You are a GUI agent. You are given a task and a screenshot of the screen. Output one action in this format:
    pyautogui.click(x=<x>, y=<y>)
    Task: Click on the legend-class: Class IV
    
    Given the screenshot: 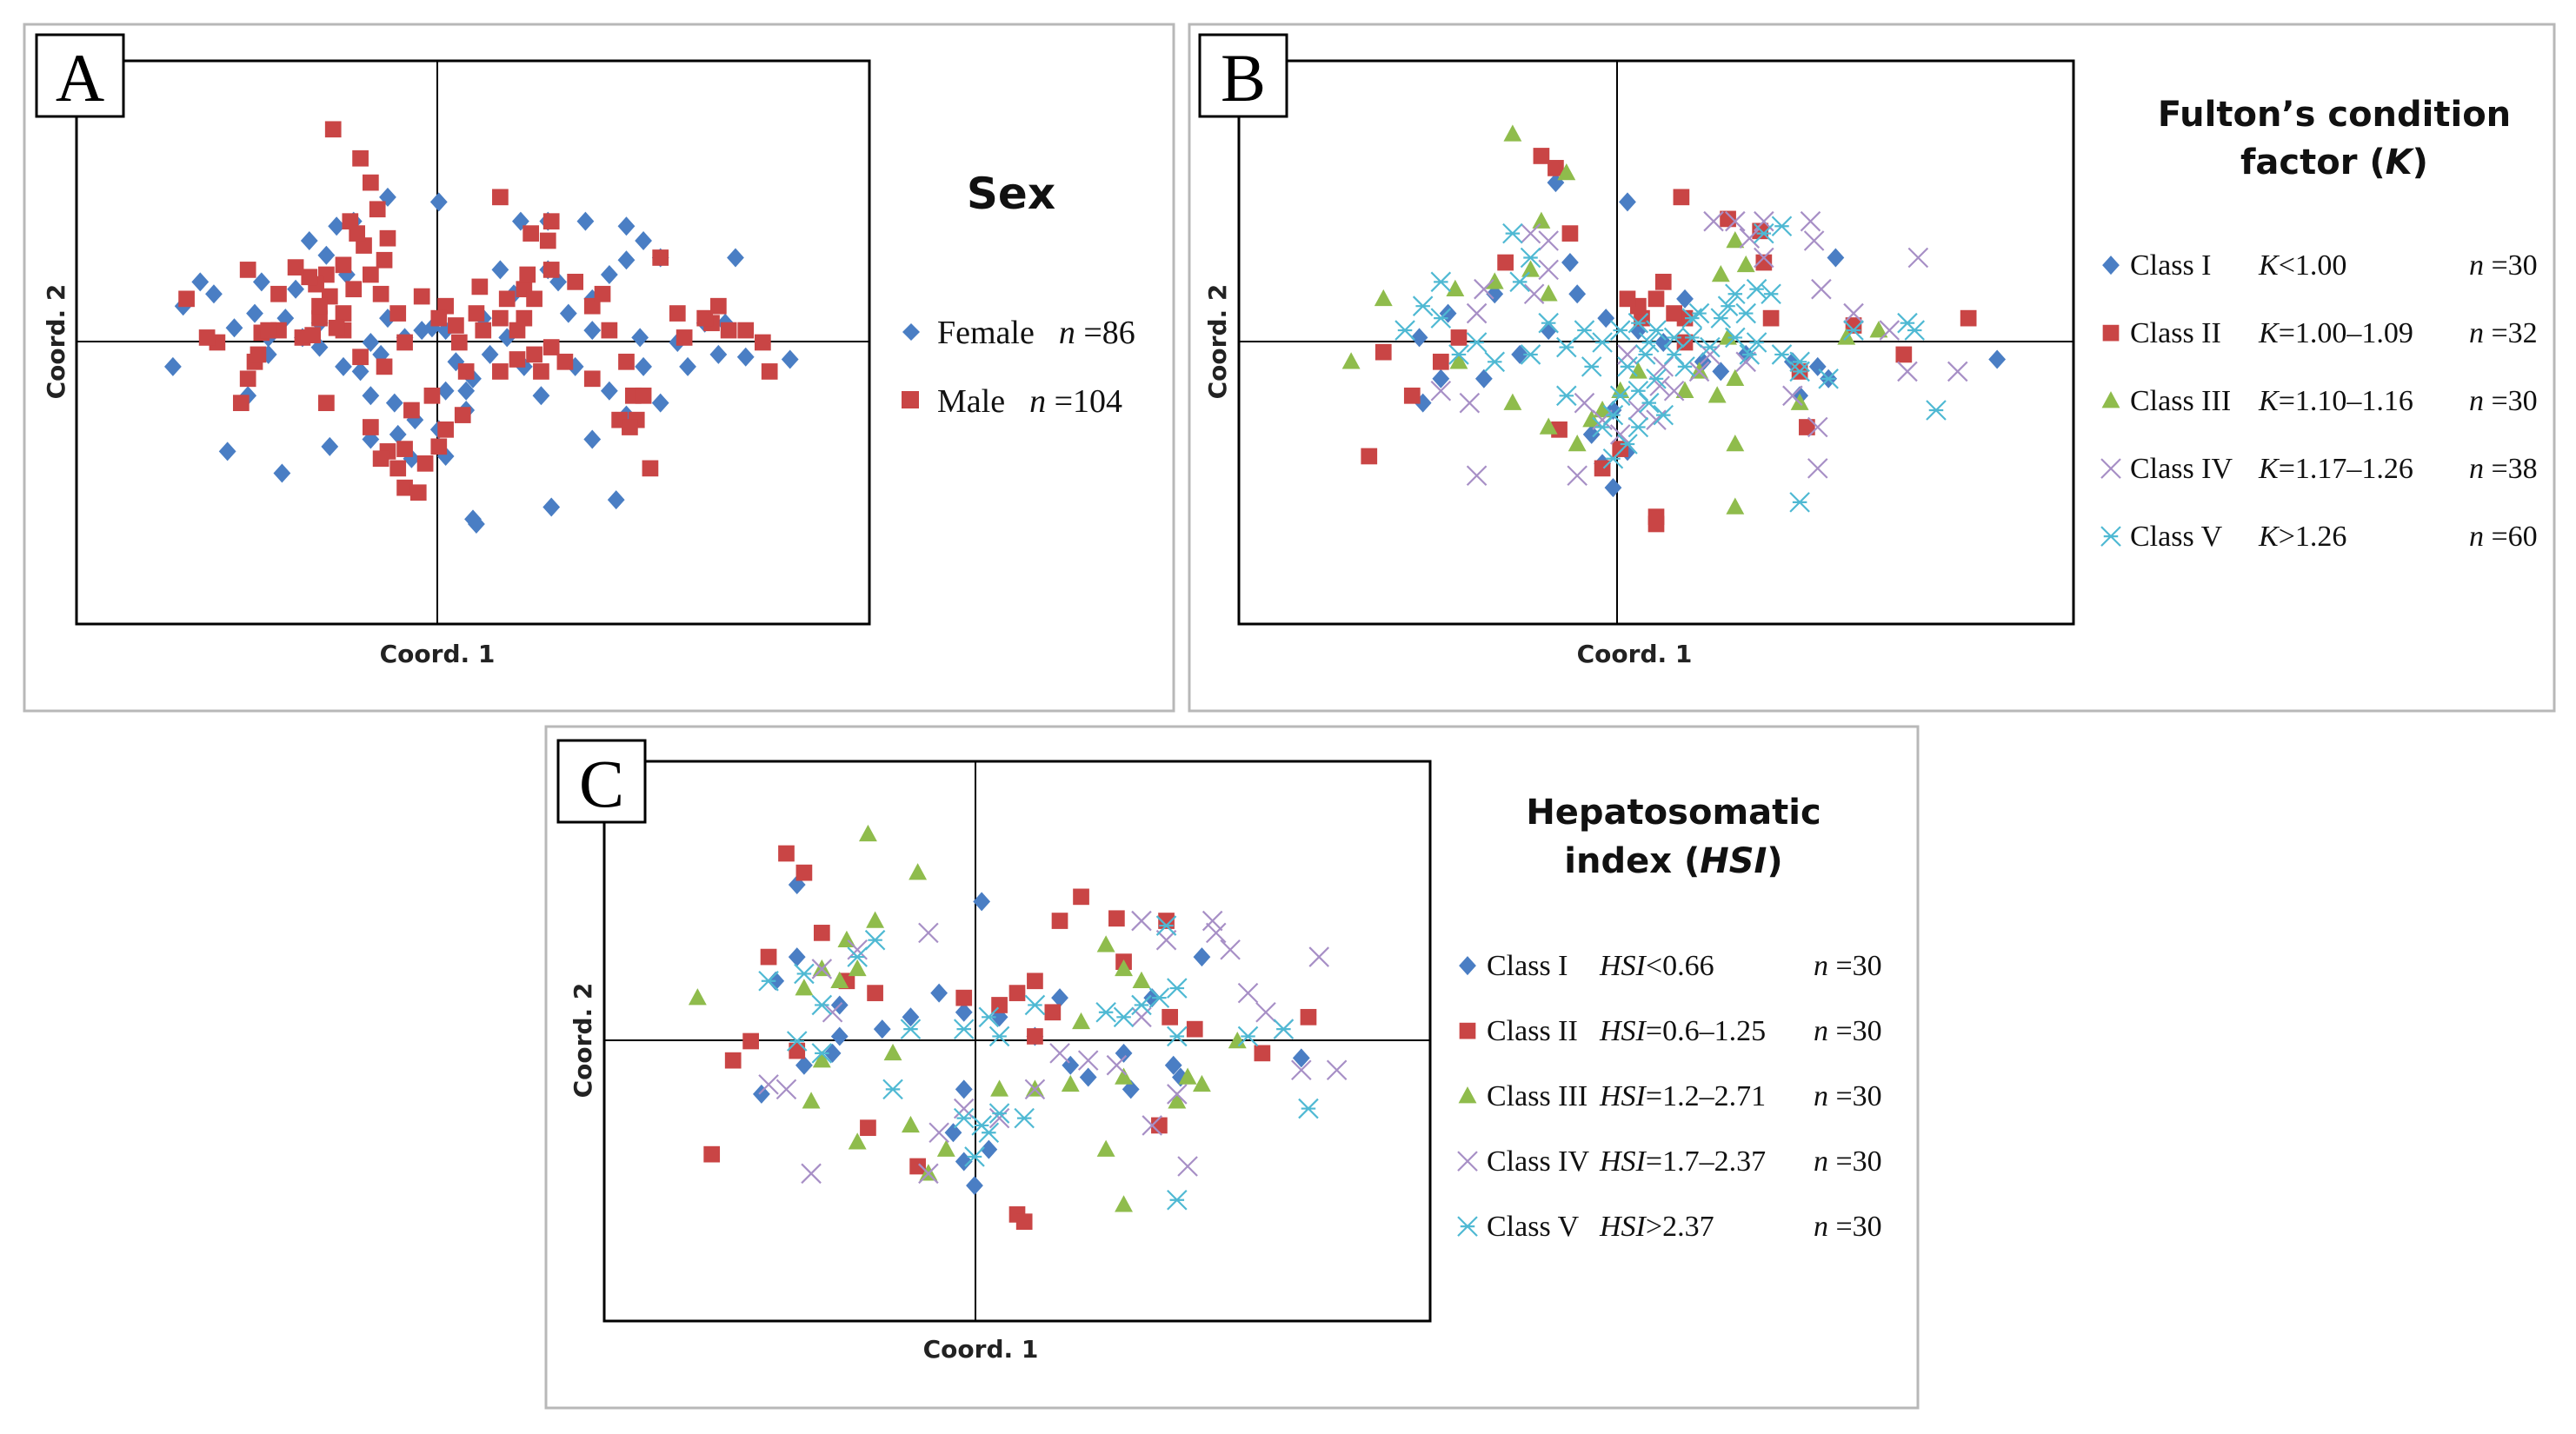 What is the action you would take?
    pyautogui.click(x=1538, y=1161)
    